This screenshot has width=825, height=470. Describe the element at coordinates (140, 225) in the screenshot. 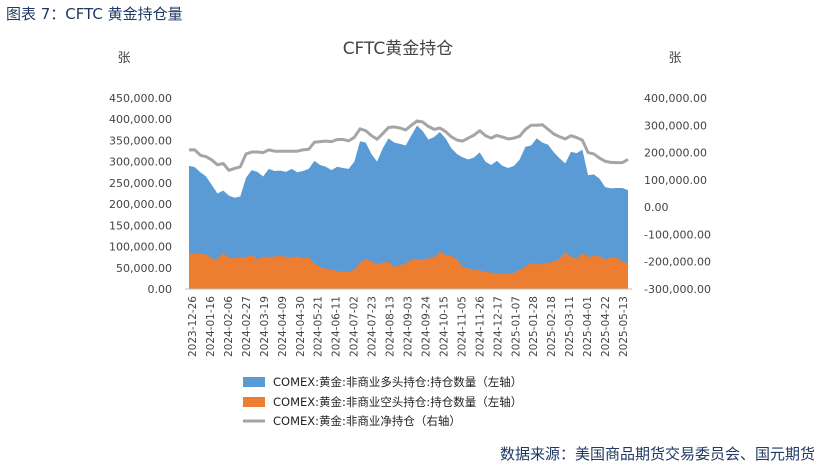

I see `left-y-tick-label: 150,000.00` at that location.